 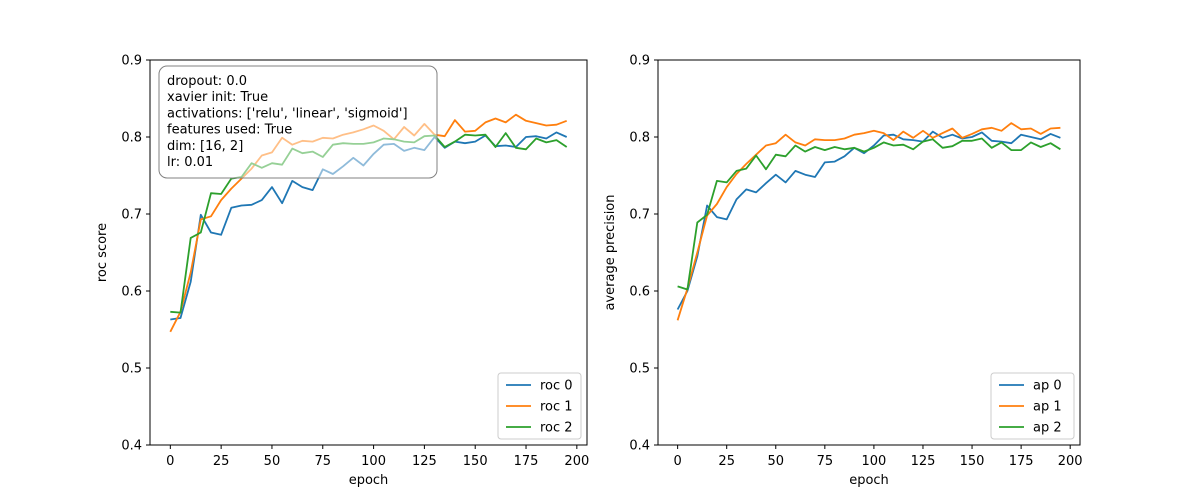 What do you see at coordinates (873, 461) in the screenshot?
I see `ap-x-tick-label: 100` at bounding box center [873, 461].